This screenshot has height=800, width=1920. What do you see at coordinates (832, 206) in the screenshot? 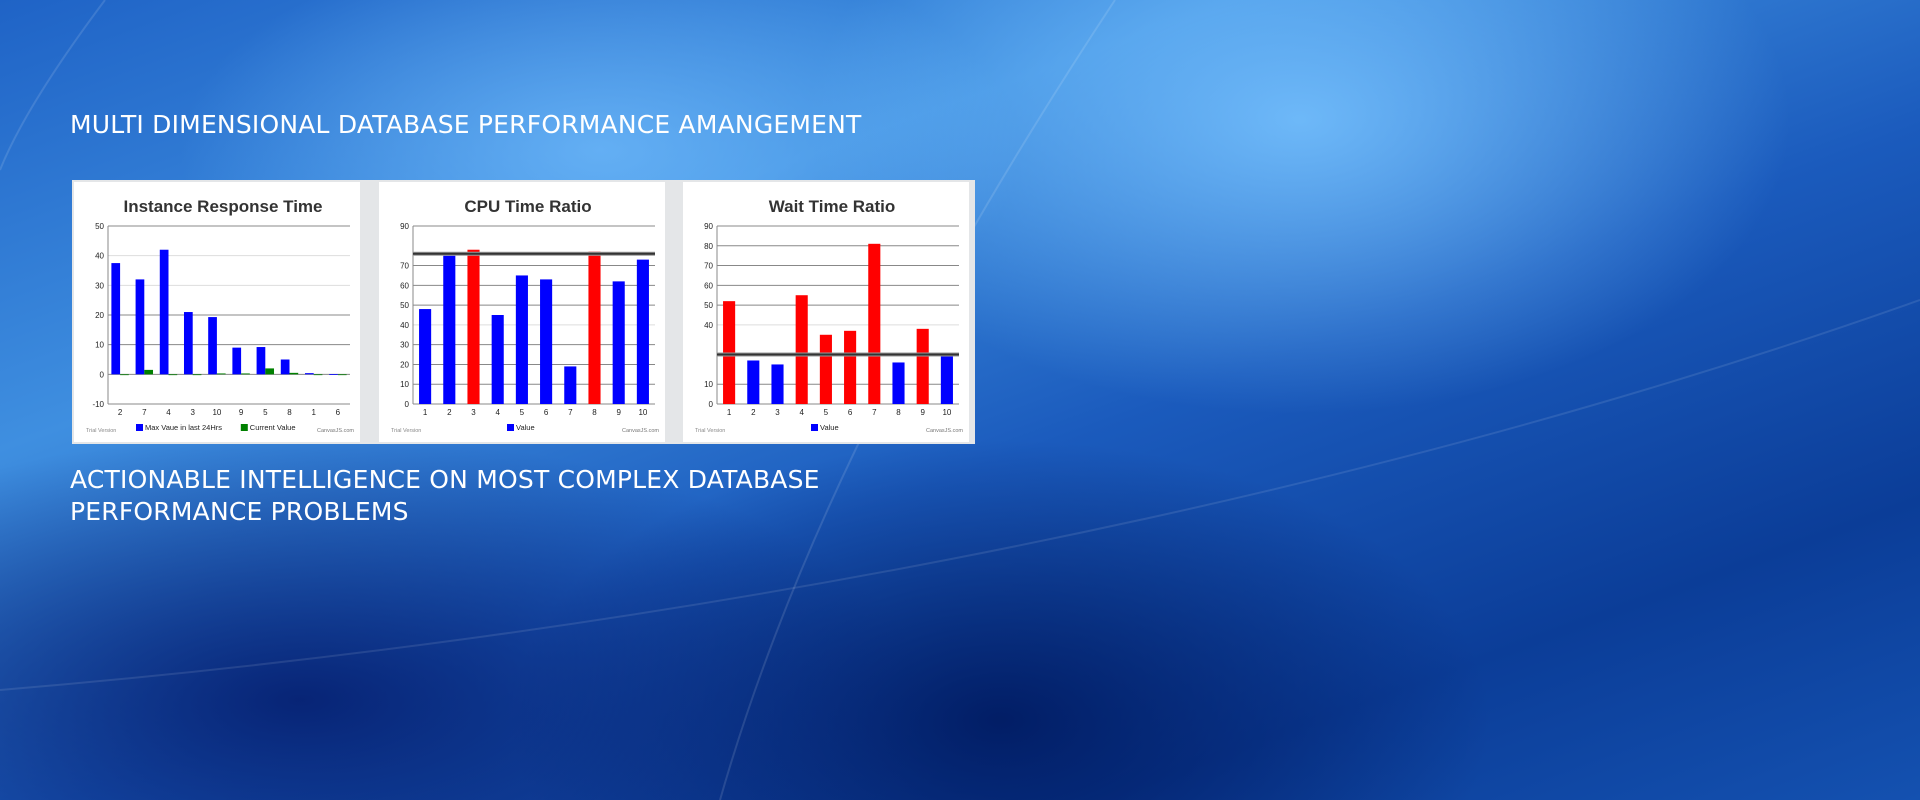
I see `chart-title: Wait Time Ratio` at bounding box center [832, 206].